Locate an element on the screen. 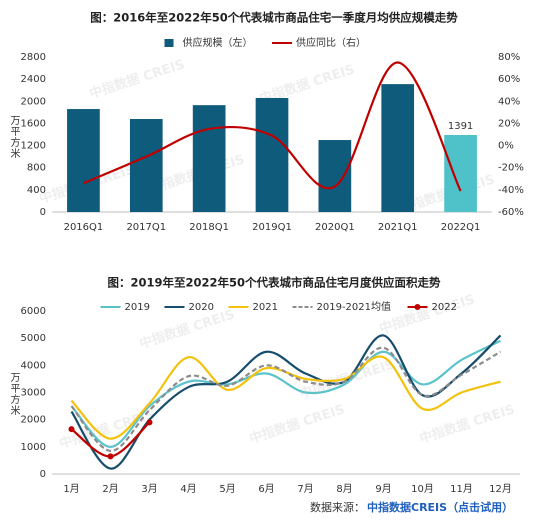 The image size is (549, 520). legend-label: 2020 is located at coordinates (201, 307).